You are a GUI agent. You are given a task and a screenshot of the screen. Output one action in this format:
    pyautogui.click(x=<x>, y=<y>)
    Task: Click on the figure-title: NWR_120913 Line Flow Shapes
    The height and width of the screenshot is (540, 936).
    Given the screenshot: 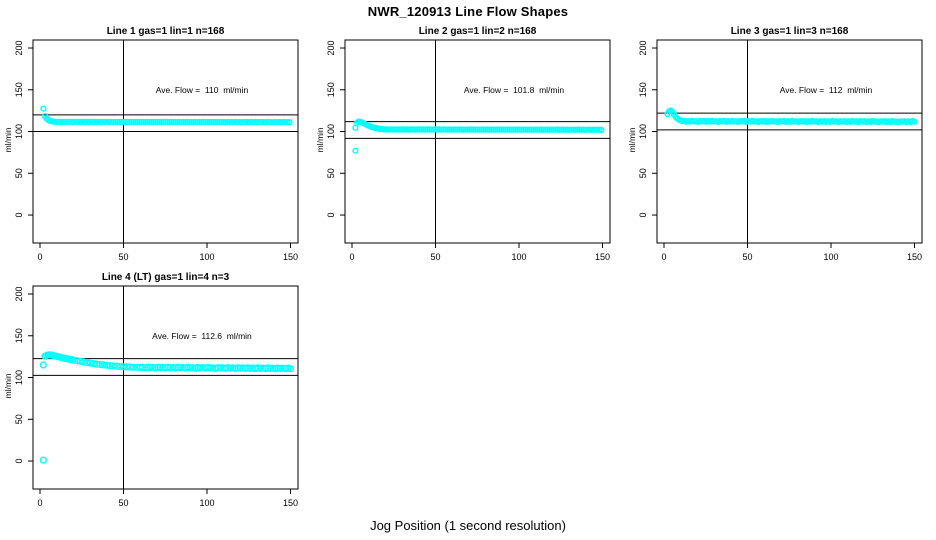 What is the action you would take?
    pyautogui.click(x=468, y=11)
    